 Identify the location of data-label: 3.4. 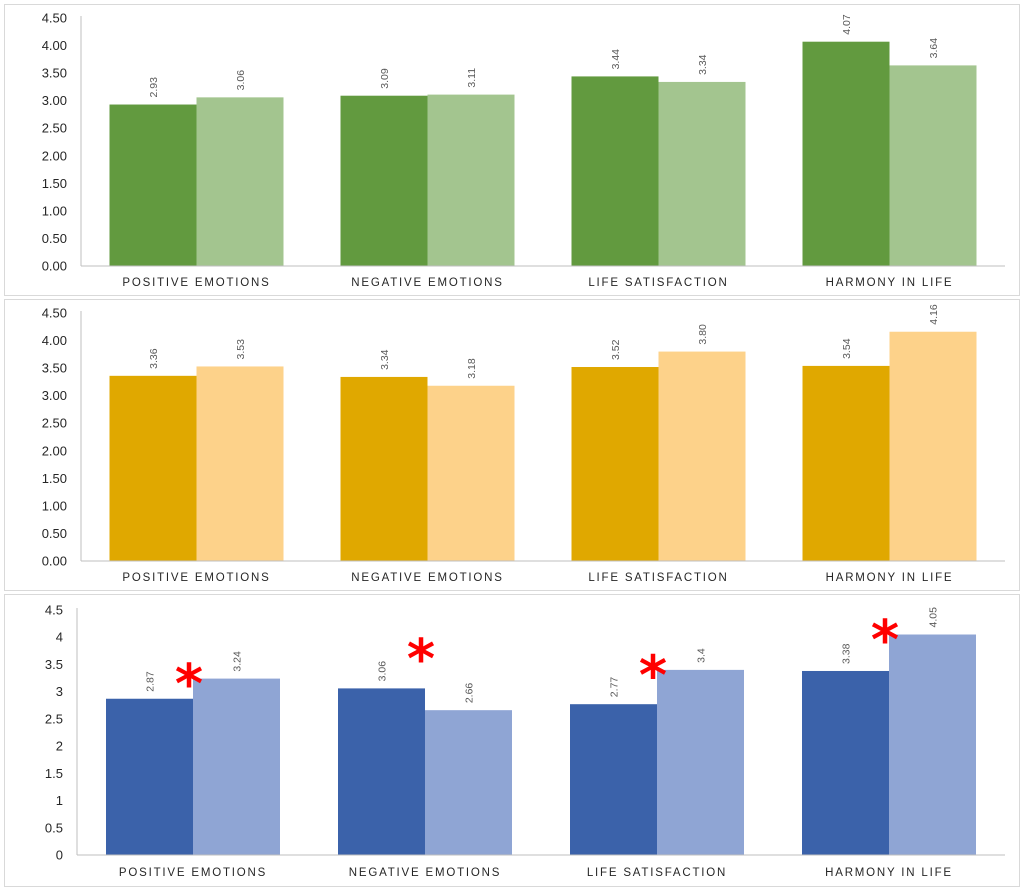
(702, 655).